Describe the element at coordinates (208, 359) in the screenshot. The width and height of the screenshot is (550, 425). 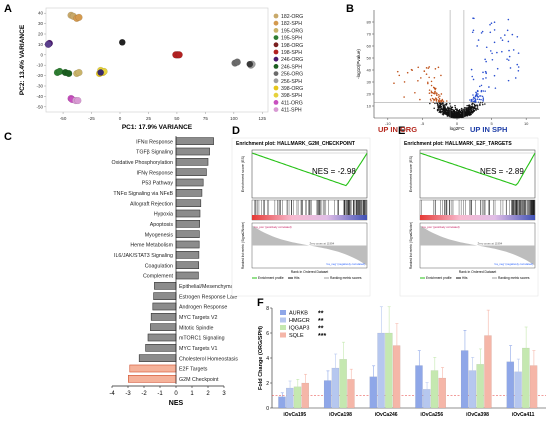
I see `bar-category-label: Cholesterol Homeostasis` at that location.